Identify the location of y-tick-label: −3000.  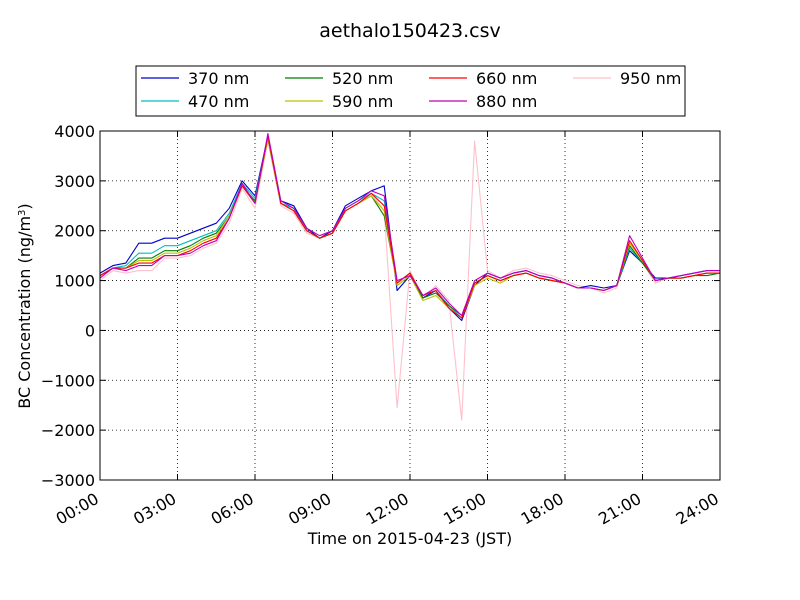
(68, 480).